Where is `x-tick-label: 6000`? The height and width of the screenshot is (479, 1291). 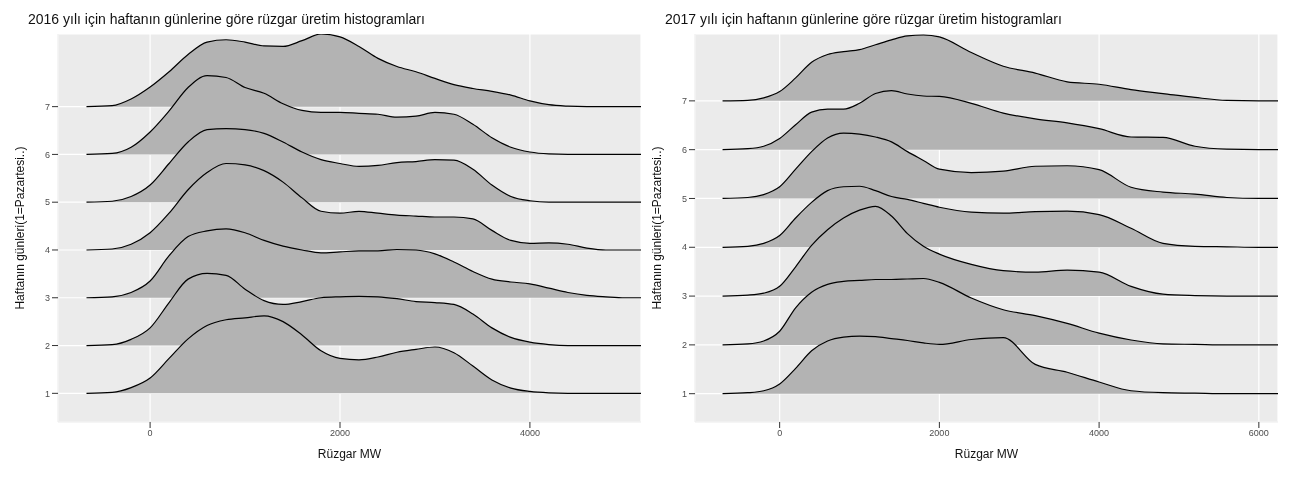 x-tick-label: 6000 is located at coordinates (1258, 433).